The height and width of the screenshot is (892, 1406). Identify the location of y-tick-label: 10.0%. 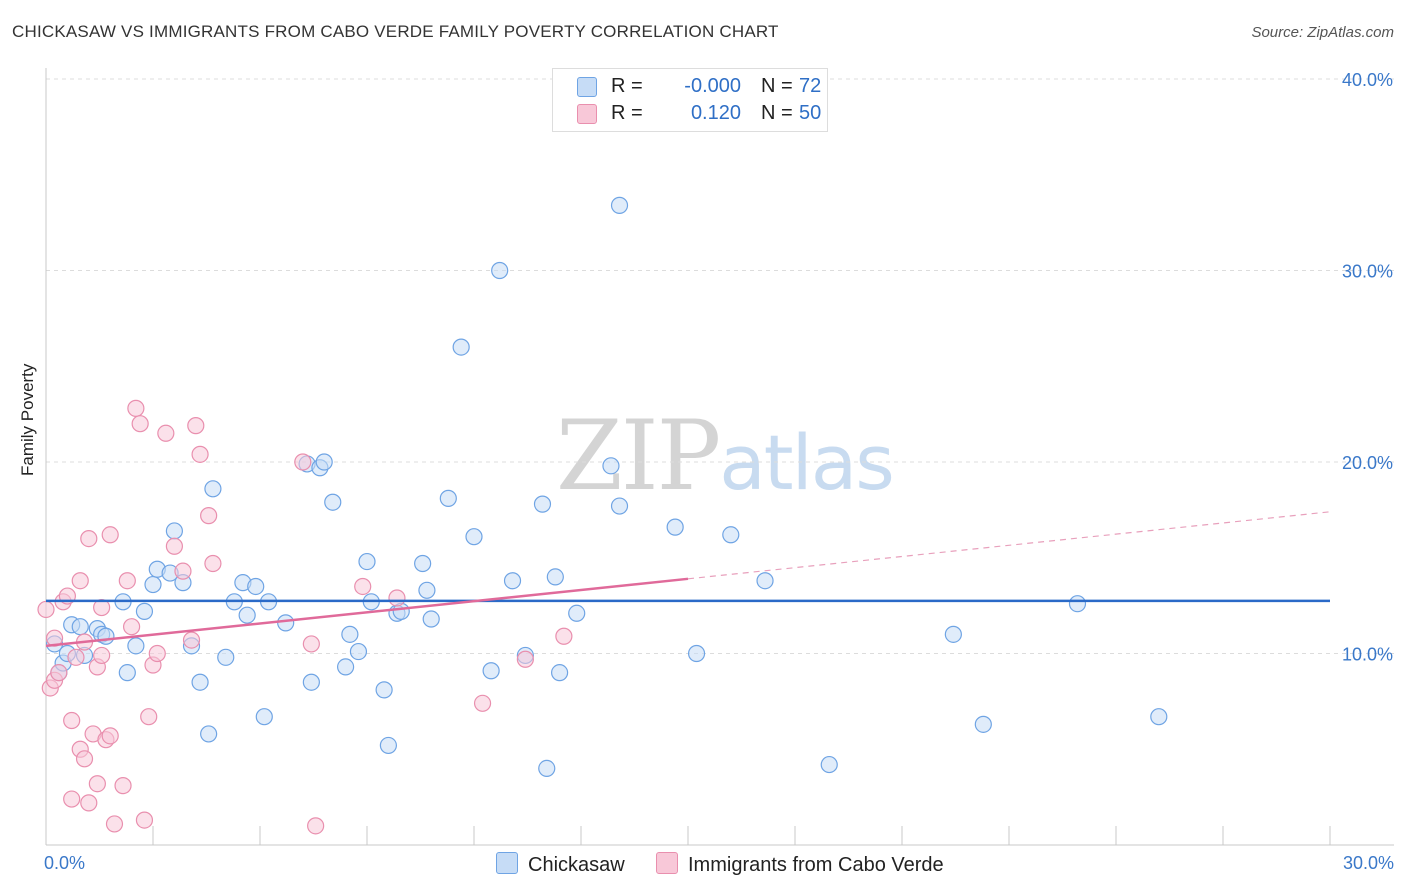
(1367, 655).